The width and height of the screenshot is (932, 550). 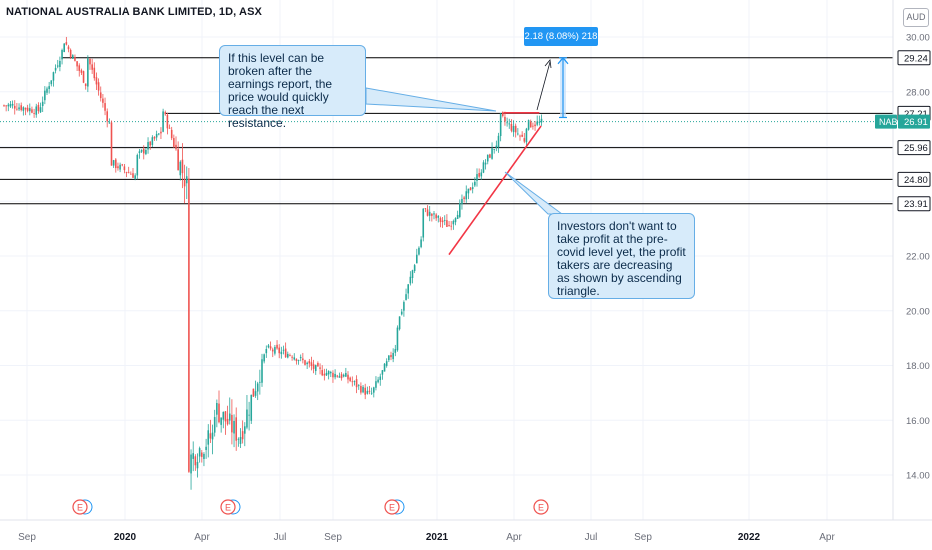 I want to click on time-tick-label: Sep, so click(x=27, y=537).